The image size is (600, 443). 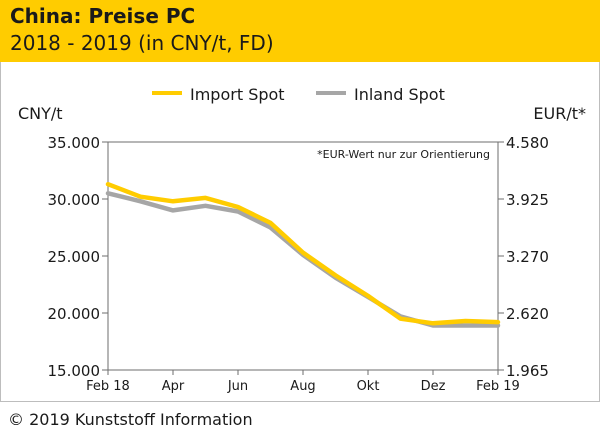 I want to click on x-tick-label: Okt, so click(x=368, y=386).